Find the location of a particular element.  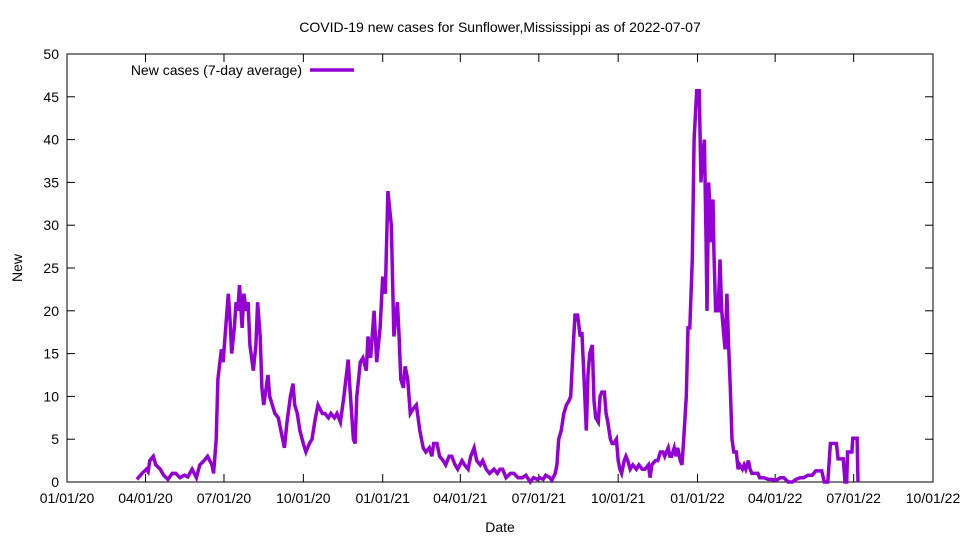

x-tick-label: 04/01/20 is located at coordinates (145, 498).